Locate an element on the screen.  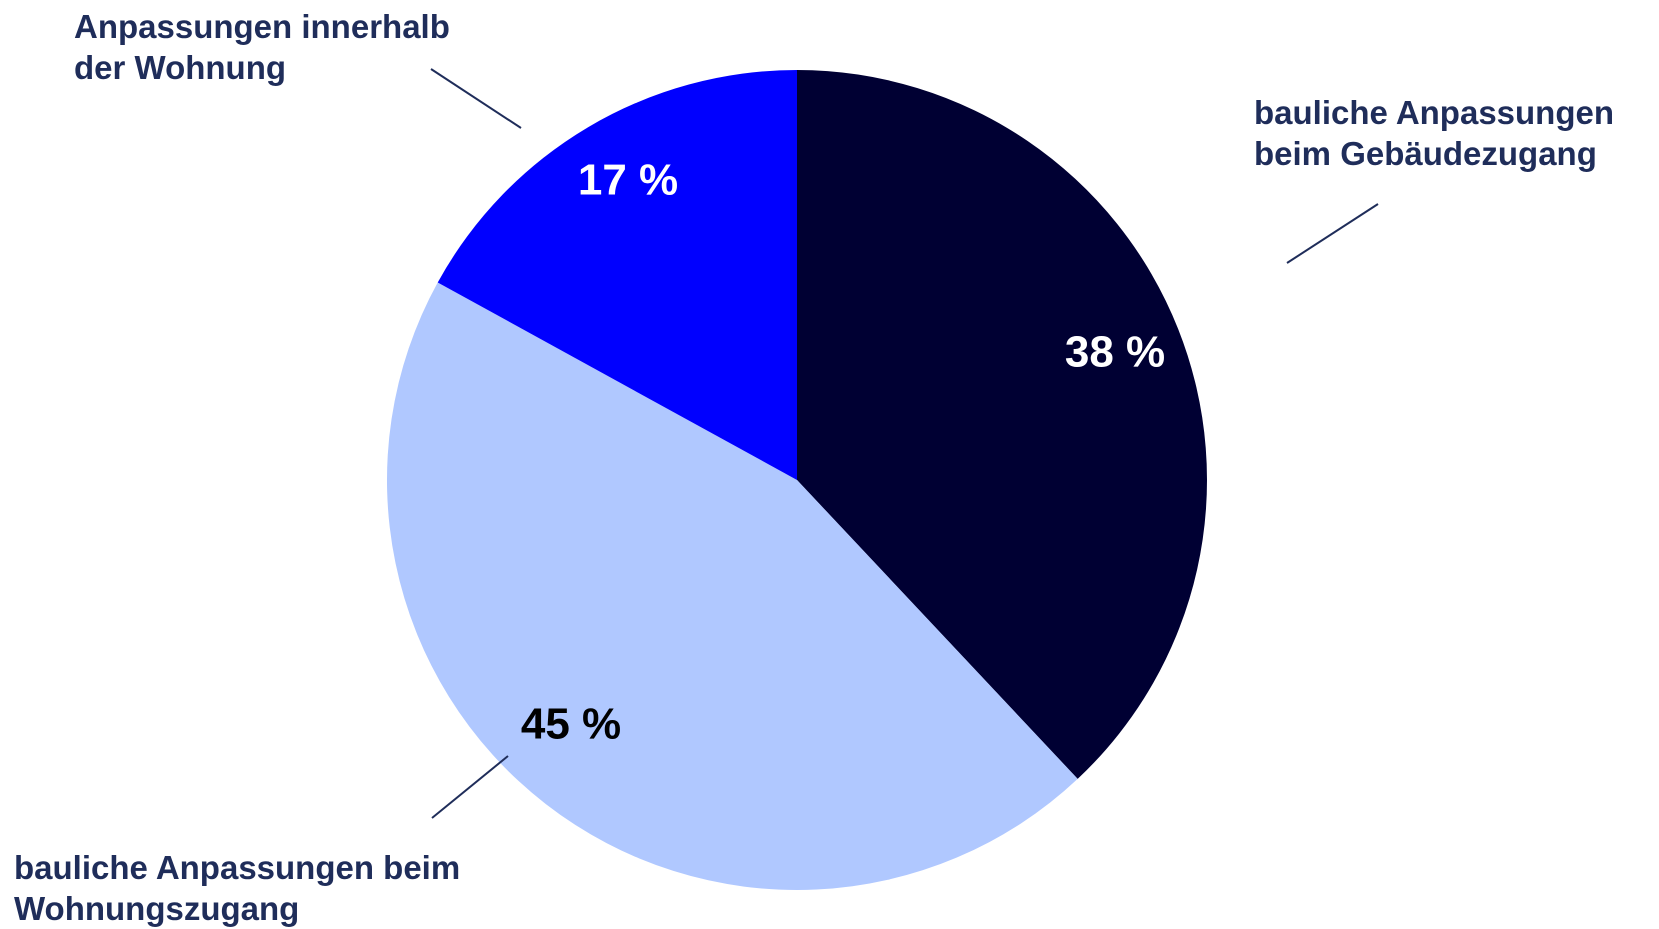
slice-value-label-1: 38 % is located at coordinates (1115, 352).